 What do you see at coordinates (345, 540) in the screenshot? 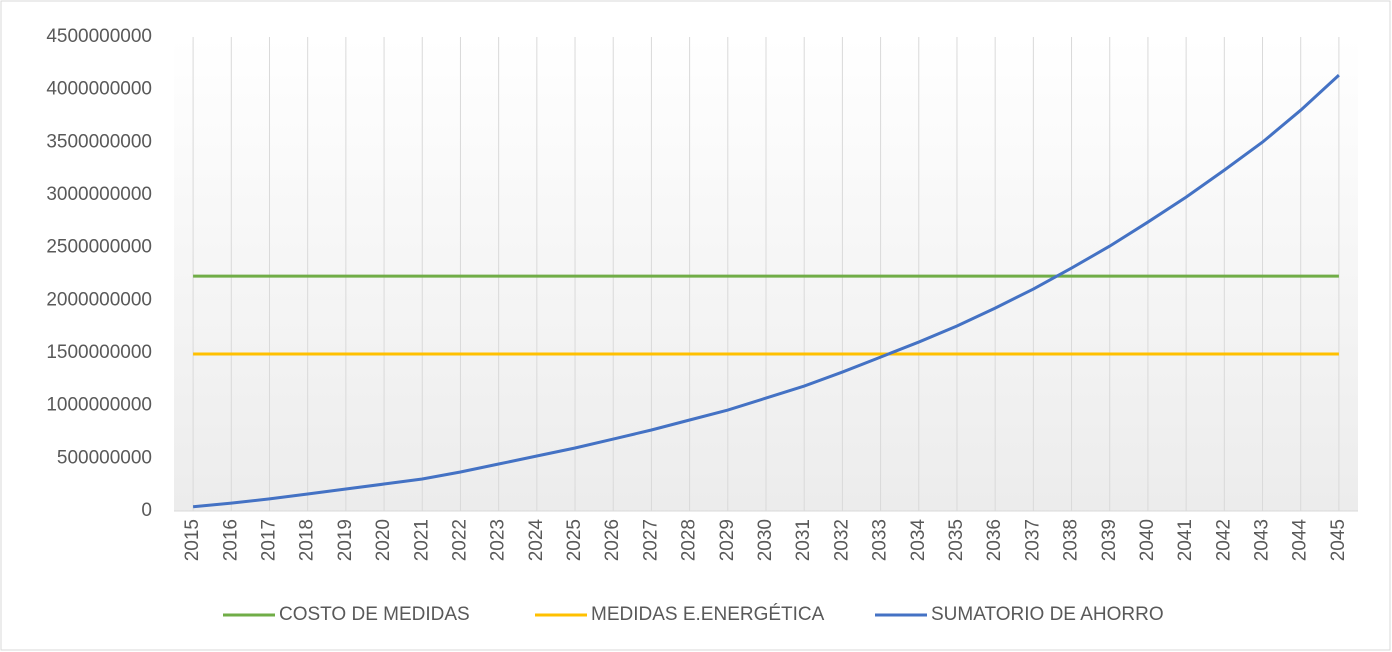
I see `x-tick-label: 2019` at bounding box center [345, 540].